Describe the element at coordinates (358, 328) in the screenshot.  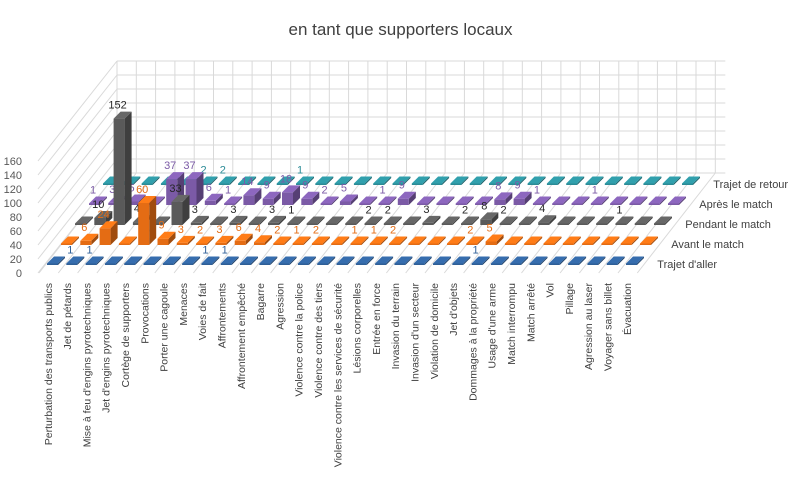
I see `category-label: Lésions corporelles` at that location.